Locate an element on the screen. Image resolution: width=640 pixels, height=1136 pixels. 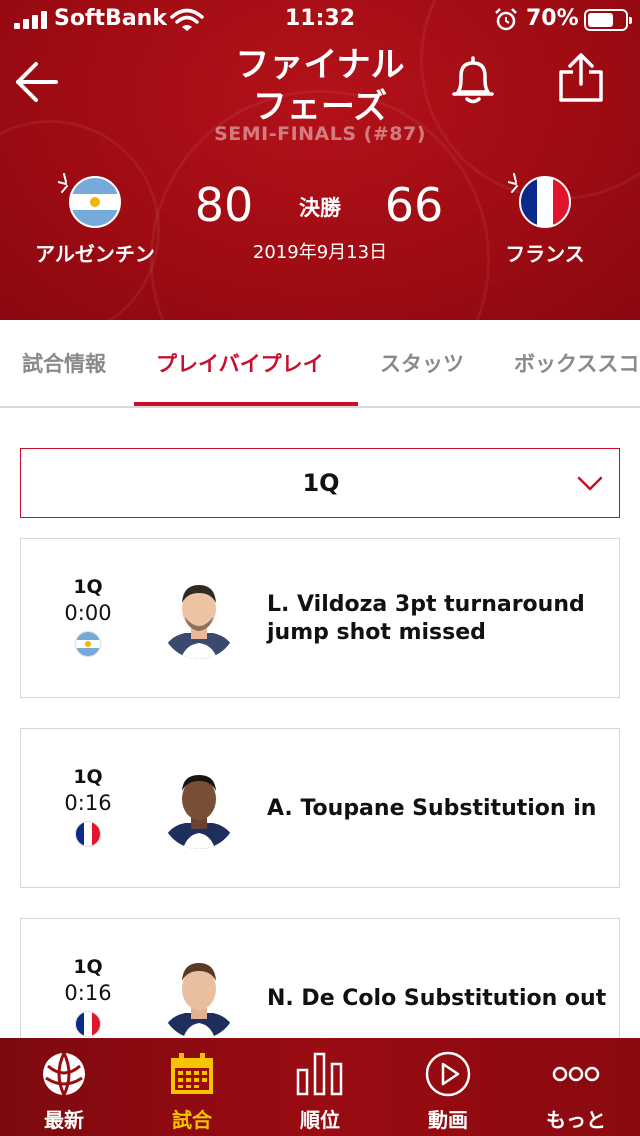
away-team: フランス is located at coordinates (545, 220).